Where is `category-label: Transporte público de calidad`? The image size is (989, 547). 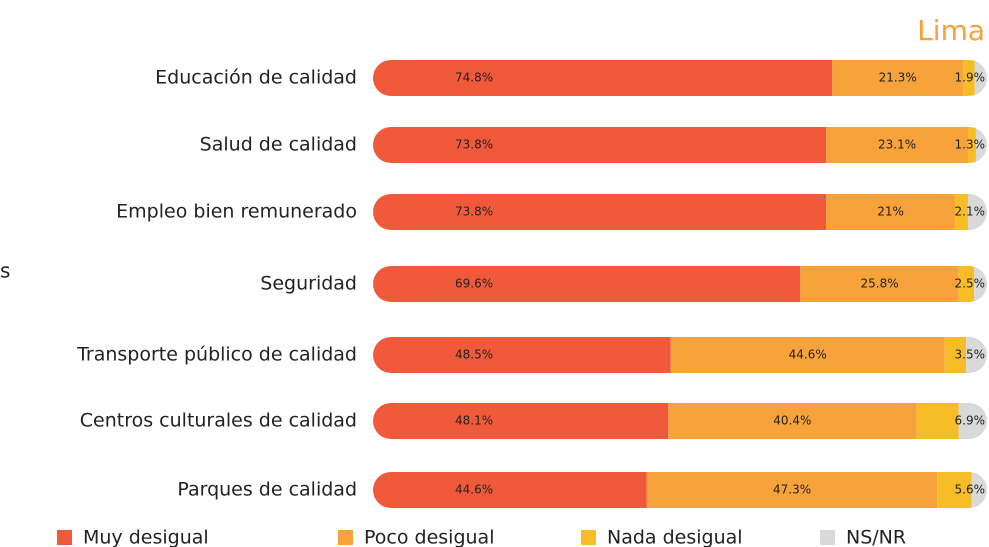
category-label: Transporte público de calidad is located at coordinates (216, 355).